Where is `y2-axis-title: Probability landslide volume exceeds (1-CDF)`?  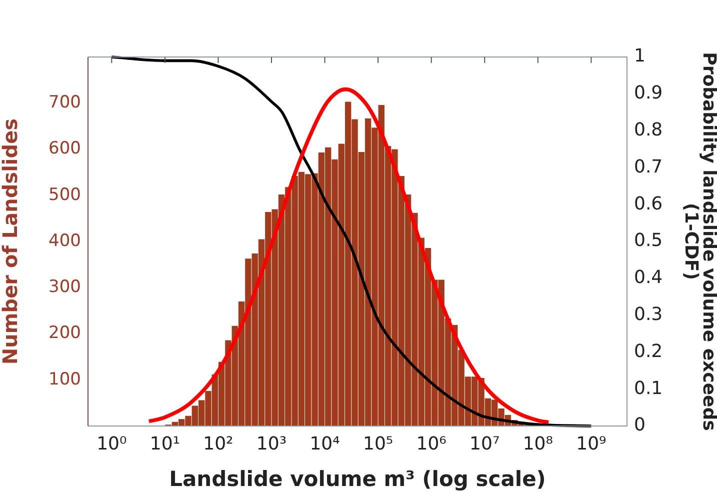 y2-axis-title: Probability landslide volume exceeds (1-CDF) is located at coordinates (698, 241).